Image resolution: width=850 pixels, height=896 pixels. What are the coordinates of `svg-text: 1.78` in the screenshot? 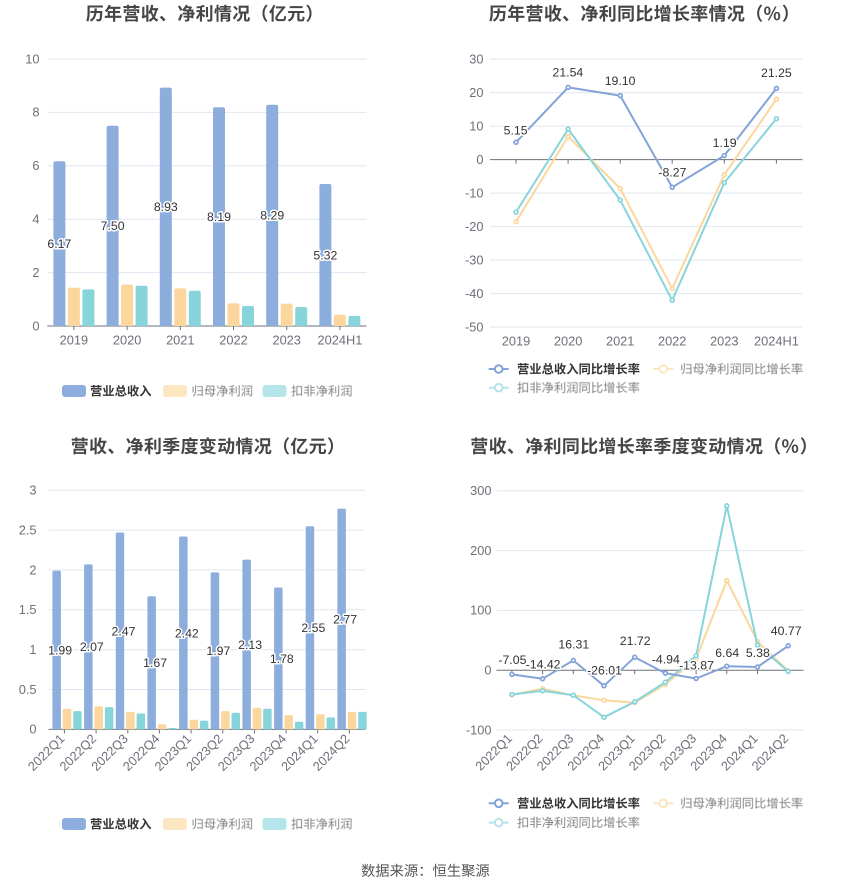 It's located at (282, 659).